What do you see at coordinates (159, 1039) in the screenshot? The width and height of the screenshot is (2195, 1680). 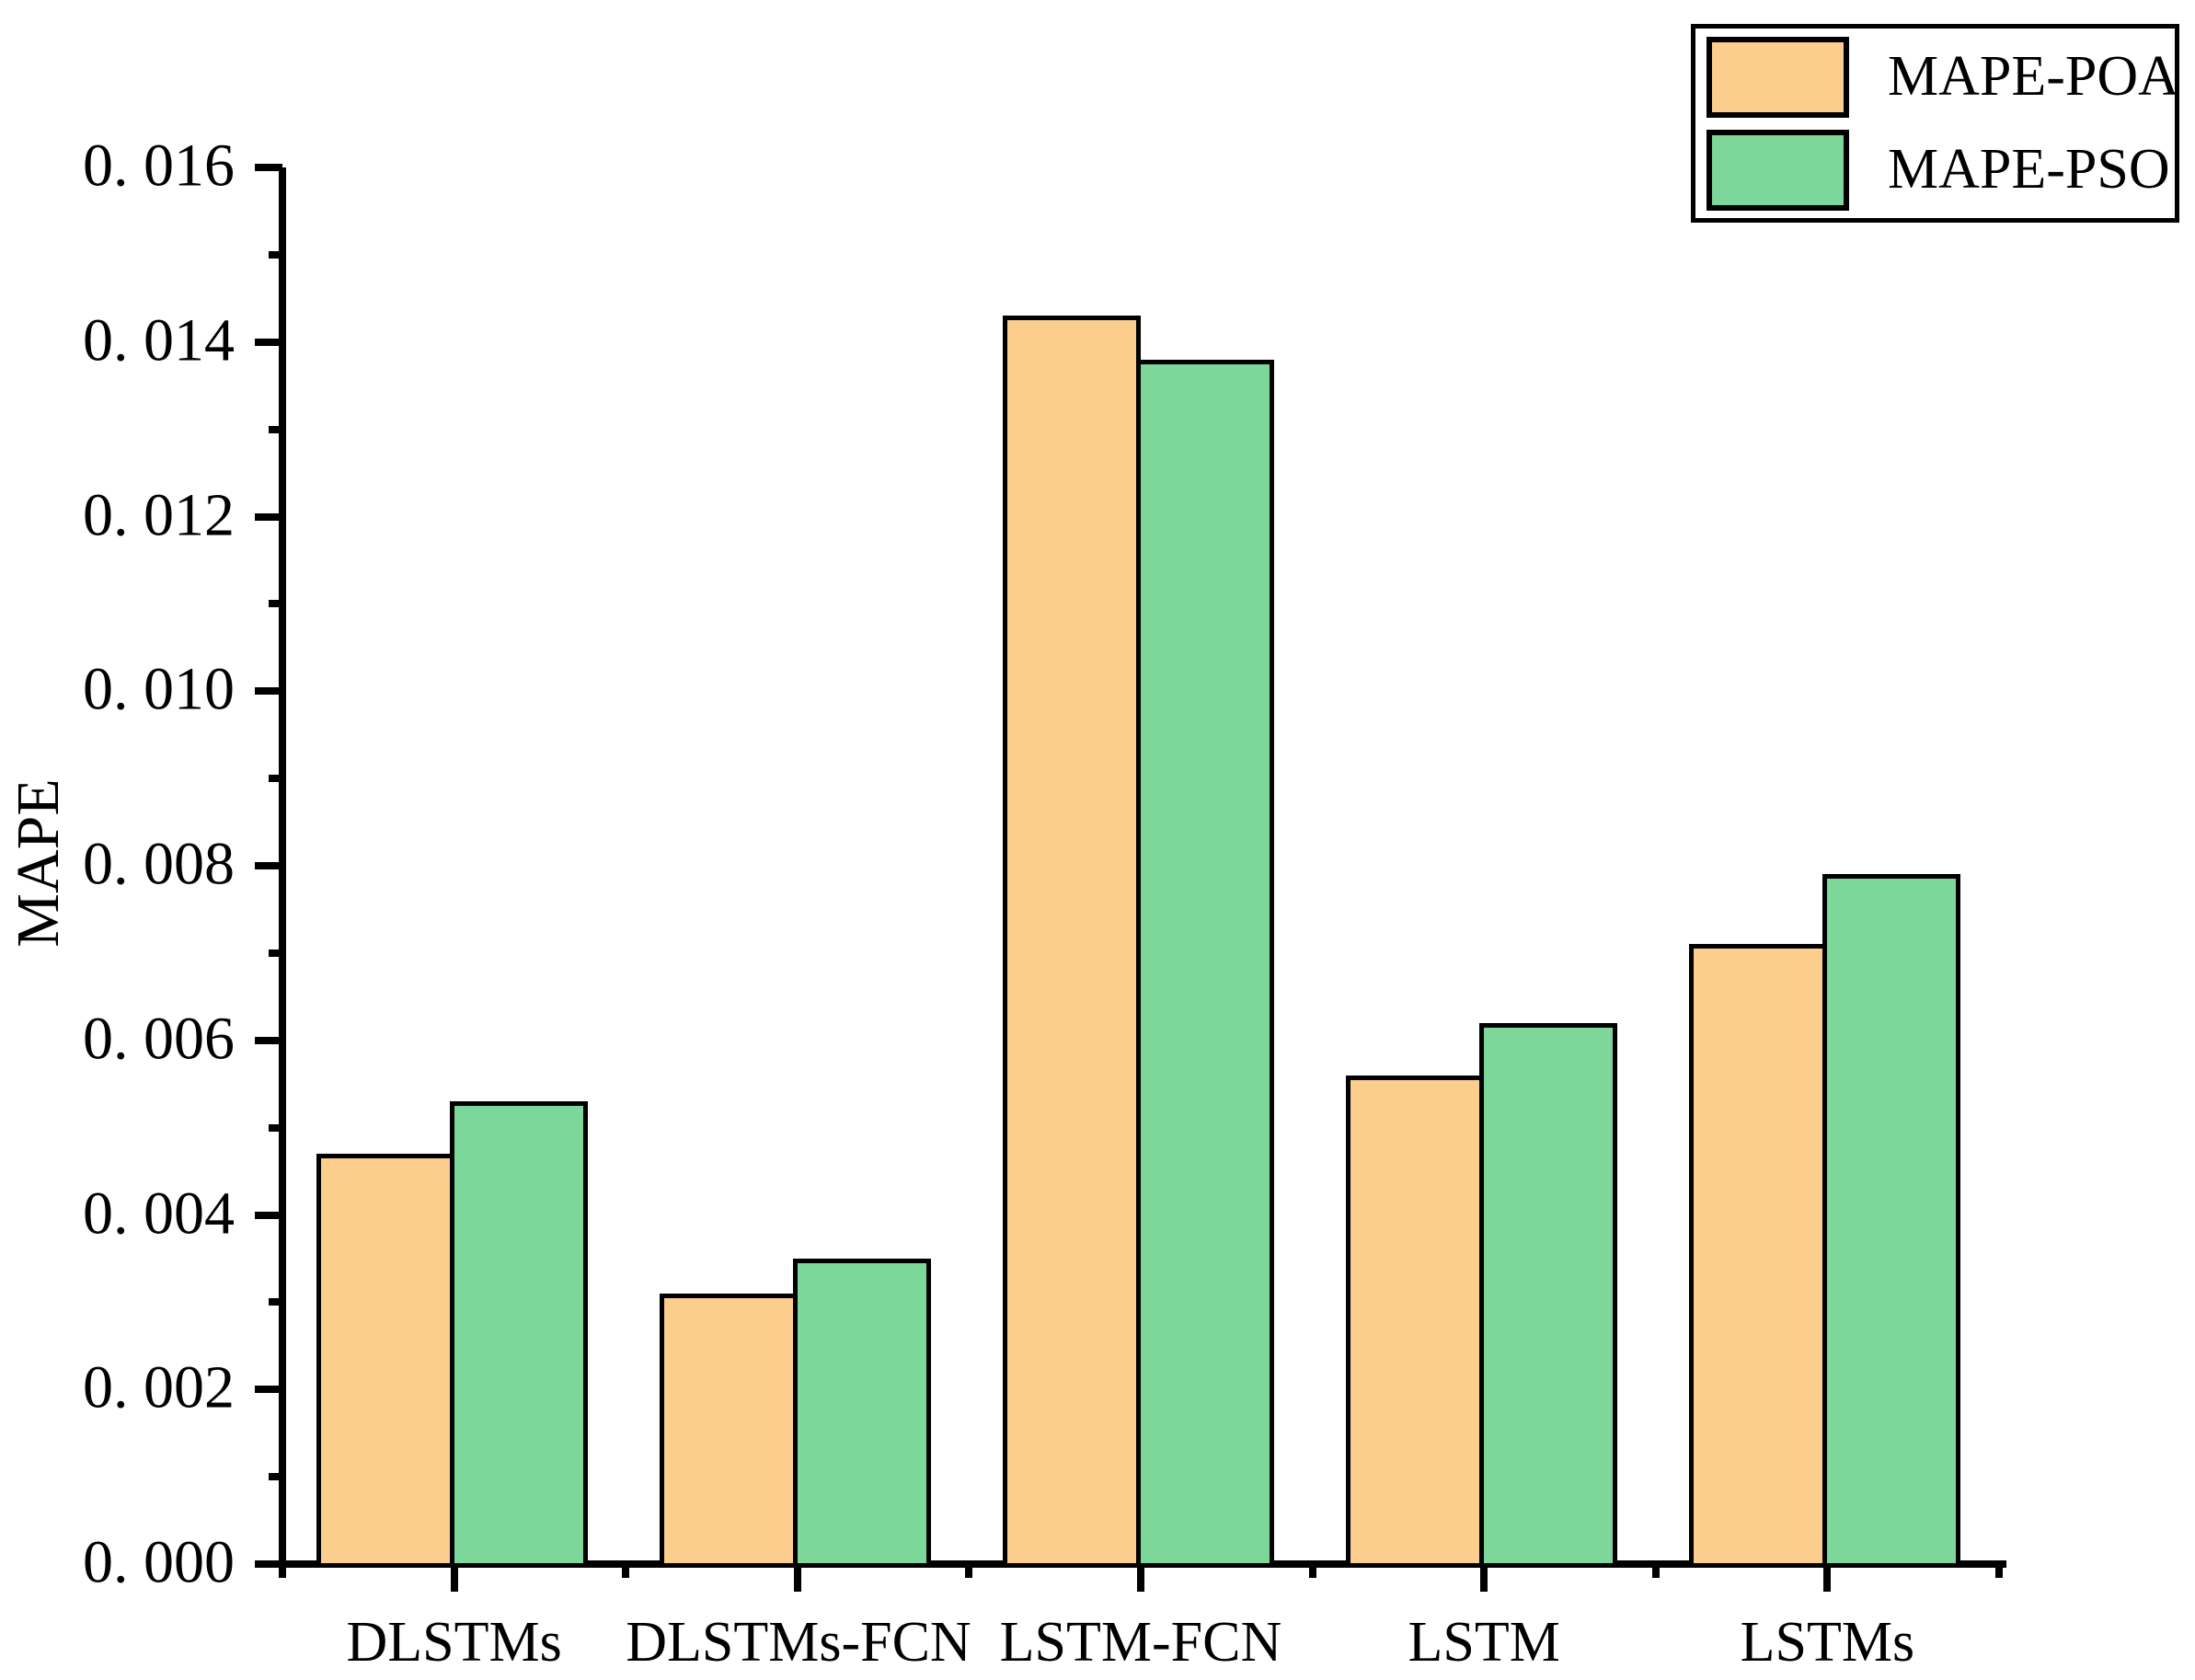 I see `y-tick-label: 0. 006` at bounding box center [159, 1039].